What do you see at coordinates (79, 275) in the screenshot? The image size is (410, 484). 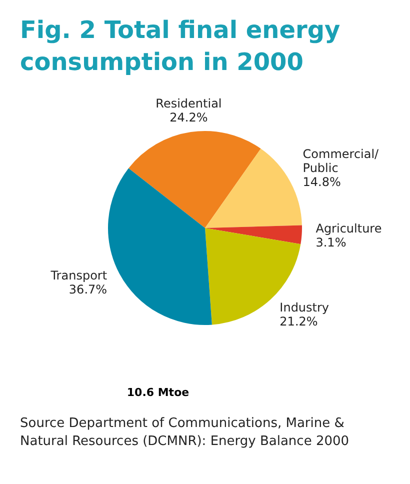 I see `slice-label: Transport` at bounding box center [79, 275].